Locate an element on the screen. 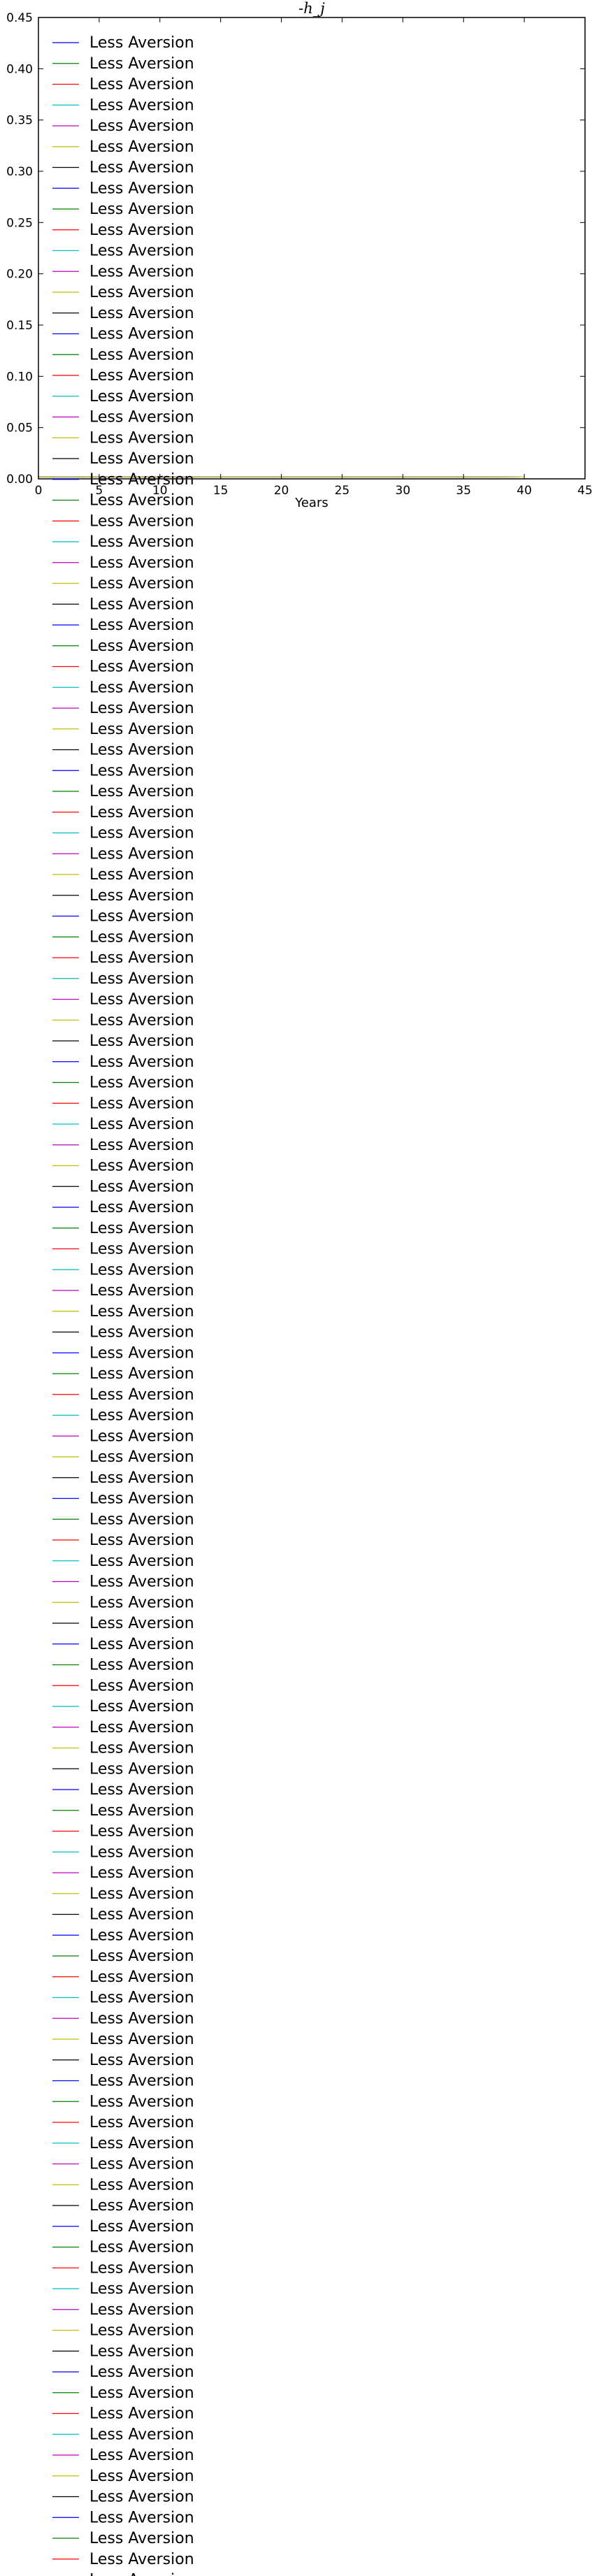  x-tick-label: 0 is located at coordinates (39, 491).